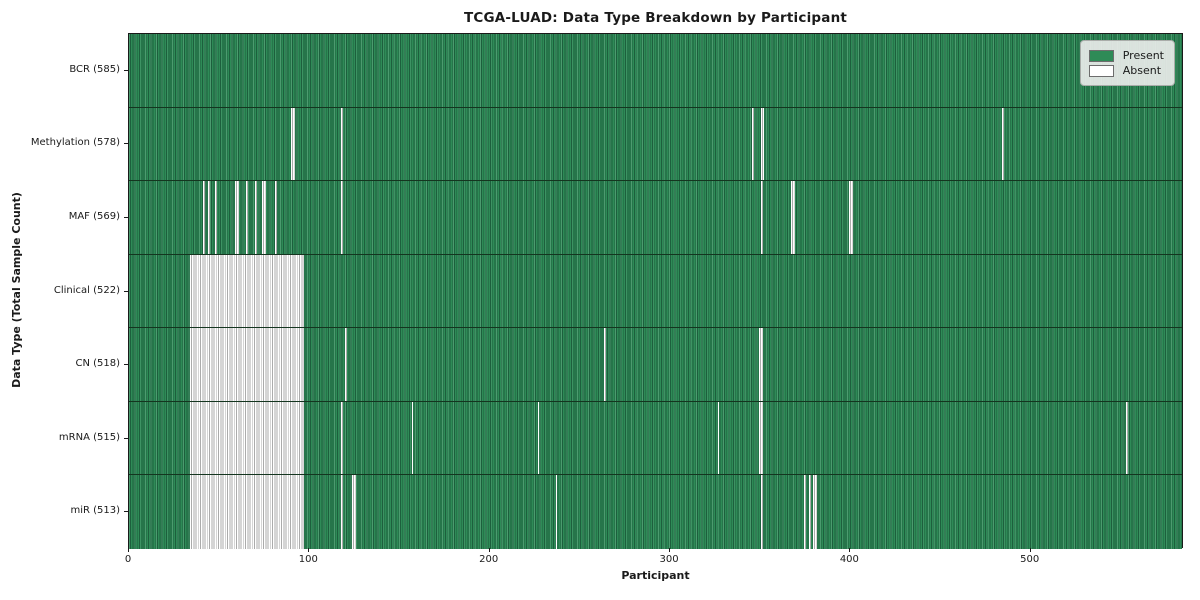 This screenshot has width=1200, height=600. Describe the element at coordinates (75, 143) in the screenshot. I see `y-tick-label: Methylation (578)` at that location.